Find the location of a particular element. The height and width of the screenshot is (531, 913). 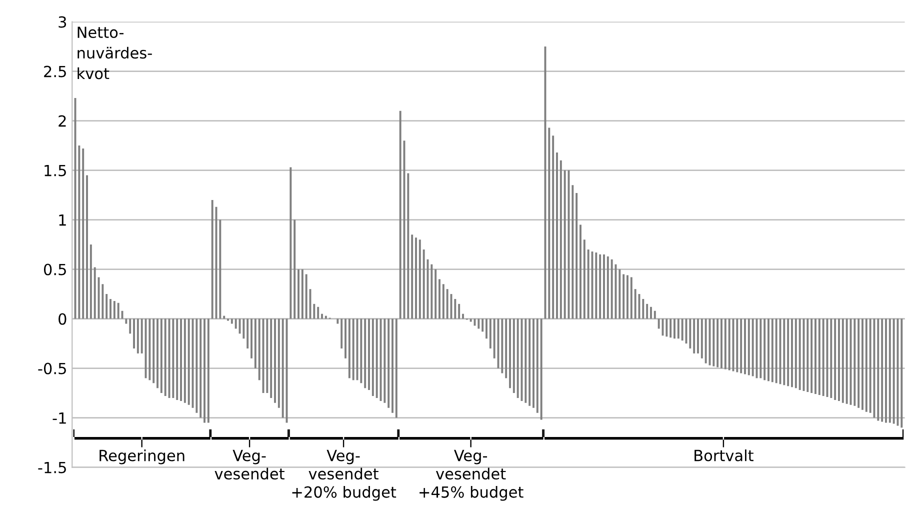

y-tick-label: 0 is located at coordinates (62, 319).